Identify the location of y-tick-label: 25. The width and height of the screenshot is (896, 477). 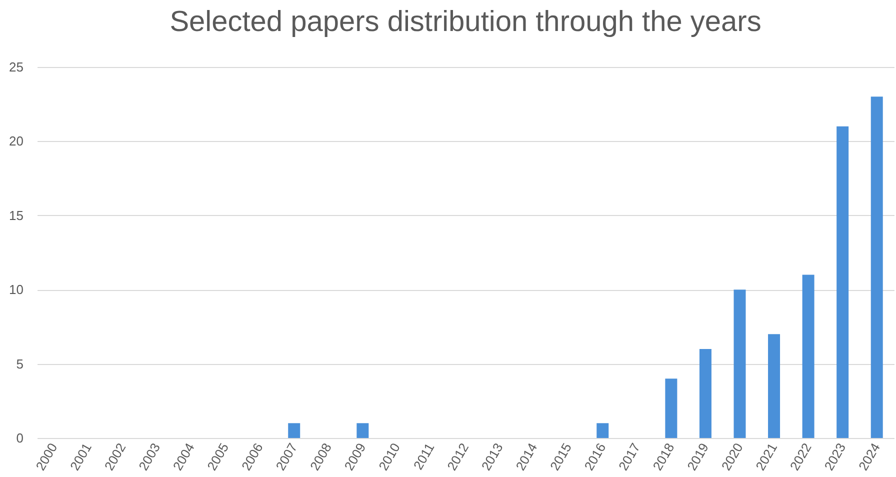
(16, 67).